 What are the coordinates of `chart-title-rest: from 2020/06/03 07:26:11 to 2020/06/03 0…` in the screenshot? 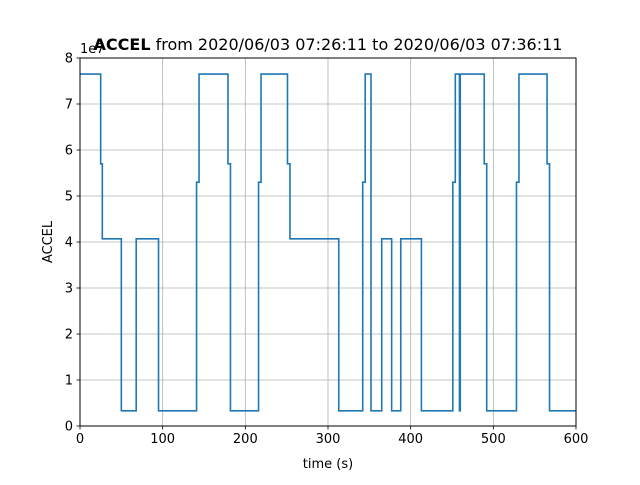 It's located at (357, 44).